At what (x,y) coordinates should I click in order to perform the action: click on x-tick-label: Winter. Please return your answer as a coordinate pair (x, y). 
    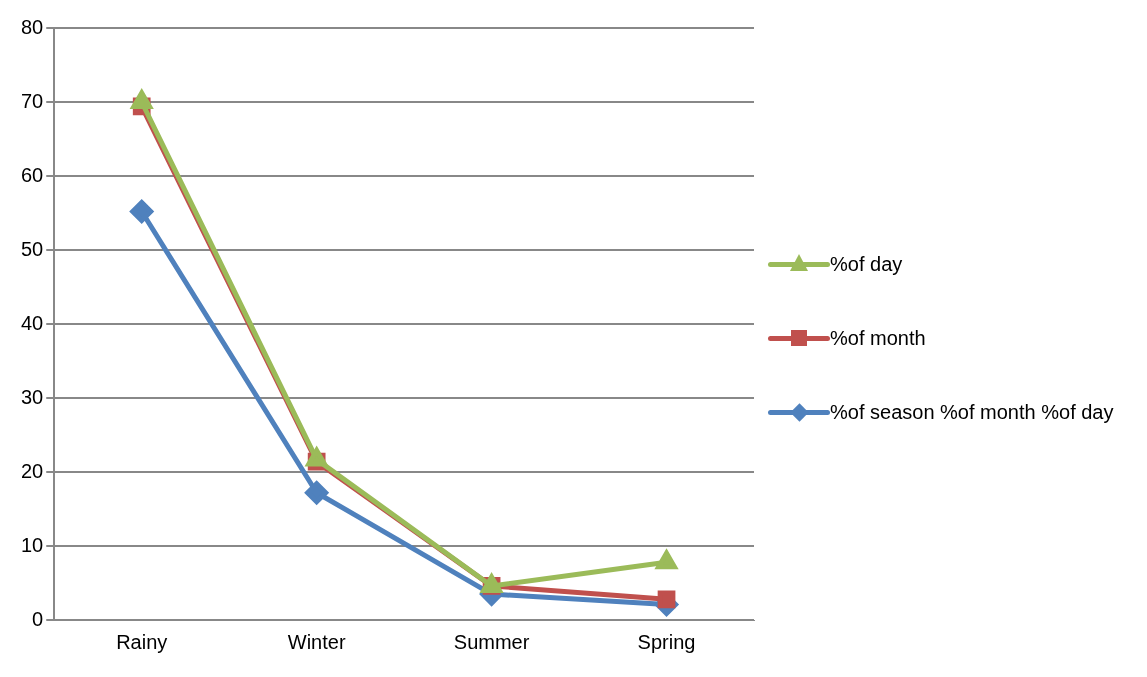
    Looking at the image, I should click on (316, 641).